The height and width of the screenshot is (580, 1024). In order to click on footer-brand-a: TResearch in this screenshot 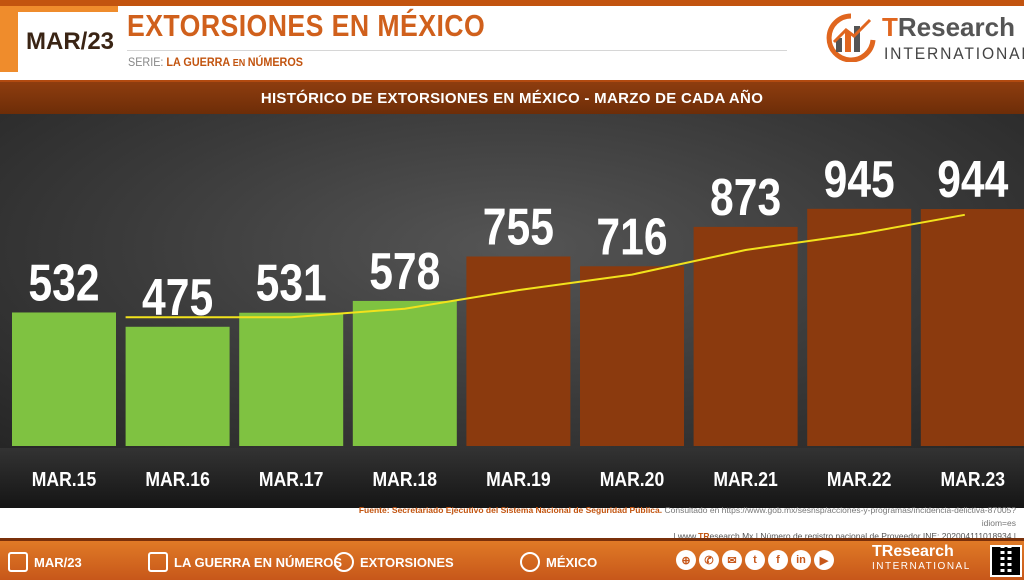, I will do `click(913, 551)`.